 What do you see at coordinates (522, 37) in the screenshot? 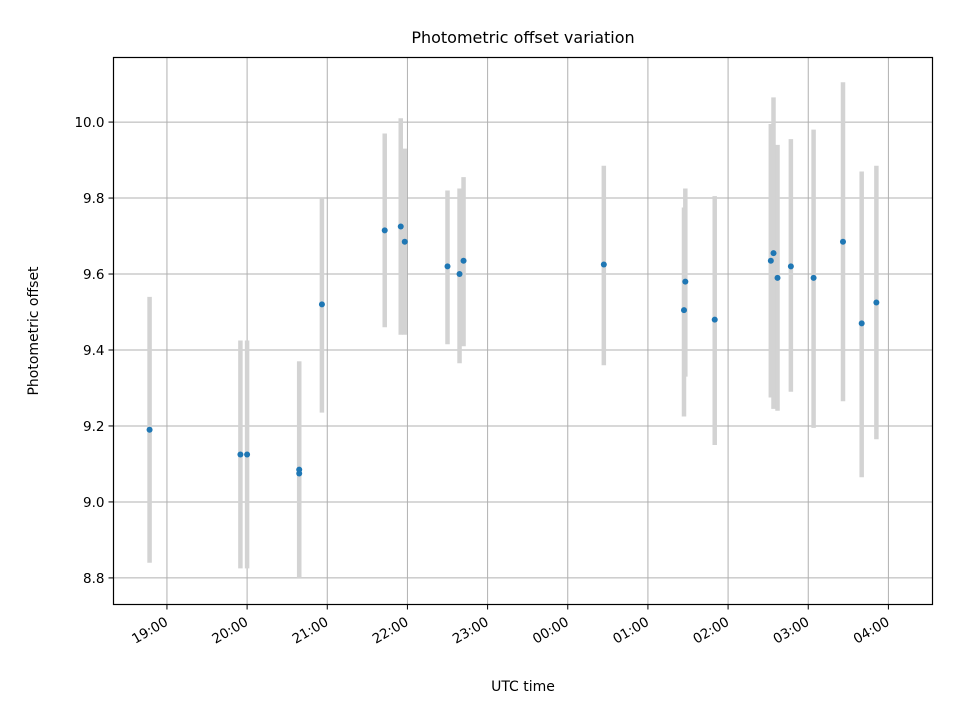
I see `chart-title: Photometric offset variation` at bounding box center [522, 37].